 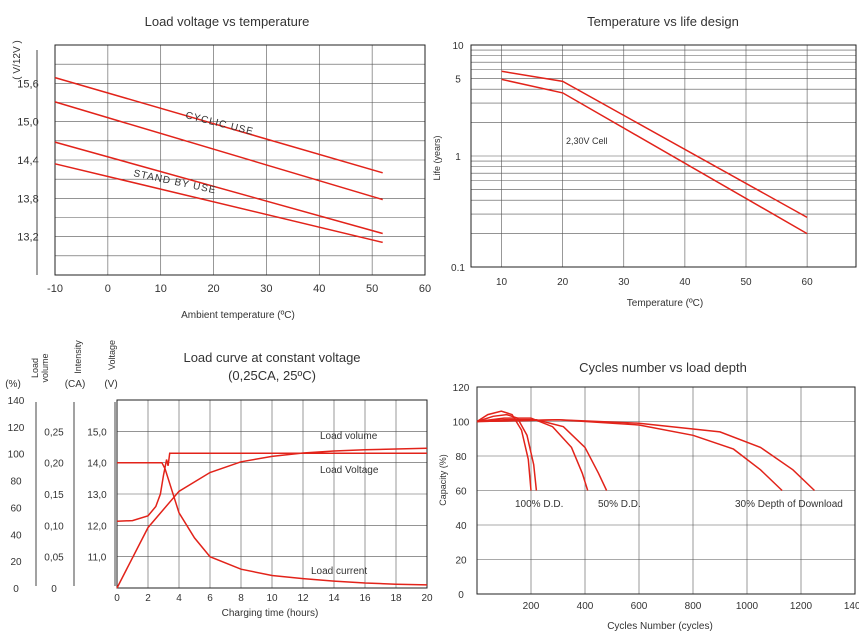 I want to click on y-tick-label: 0,25, so click(x=54, y=432).